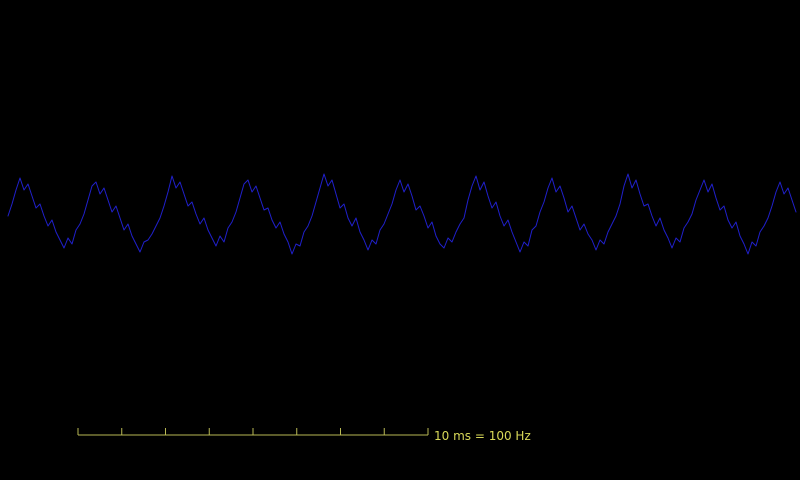  What do you see at coordinates (253, 431) in the screenshot?
I see `scale-ruler-ticks` at bounding box center [253, 431].